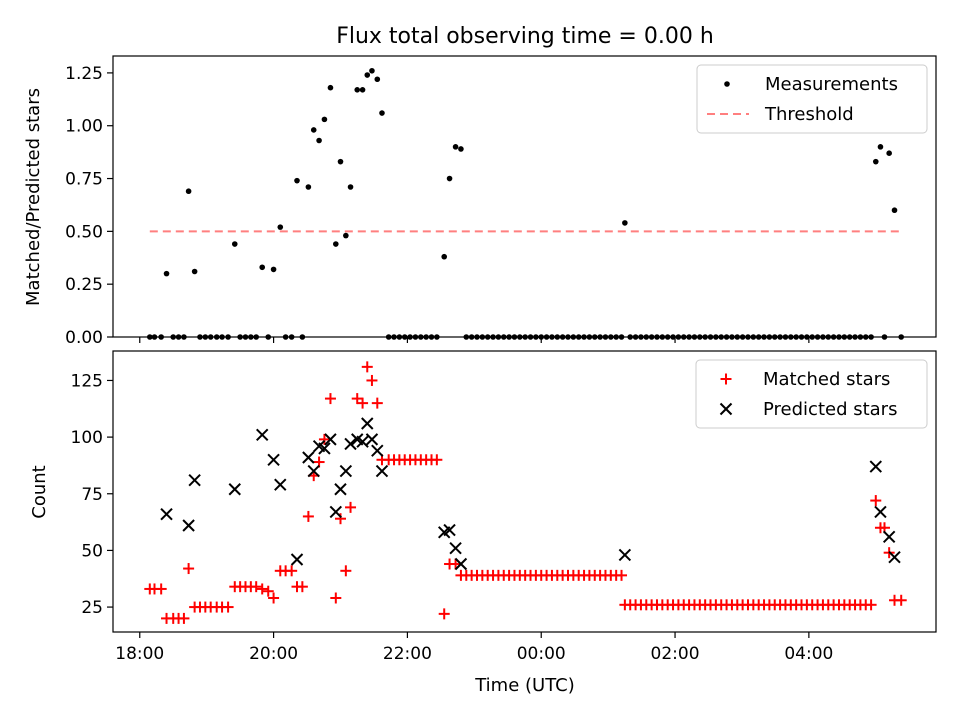  Describe the element at coordinates (39, 491) in the screenshot. I see `count-y-axis-label: Count` at that location.